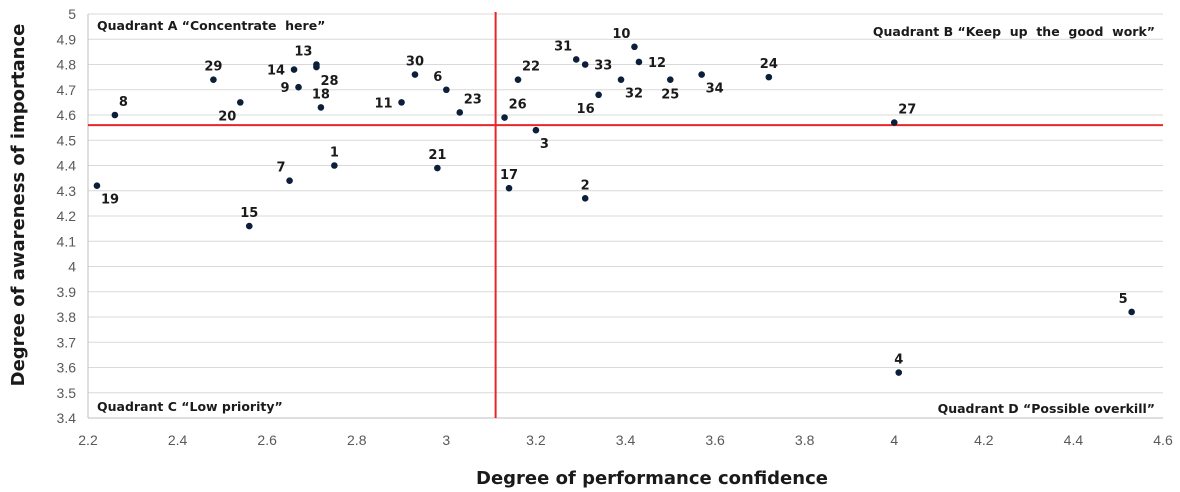  Describe the element at coordinates (715, 440) in the screenshot. I see `x-tick-label: 3.6` at that location.